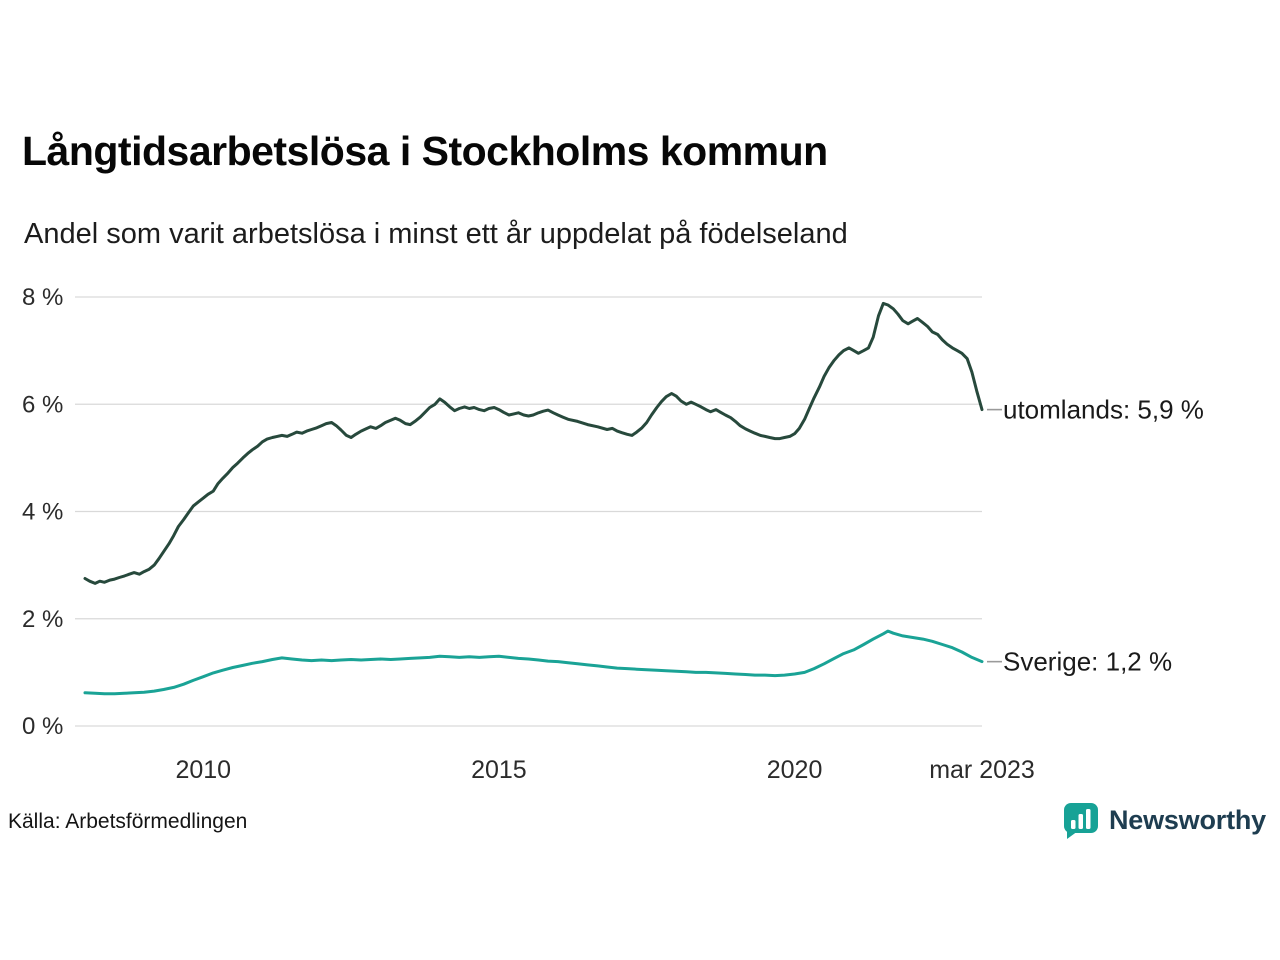 The image size is (1280, 960). Describe the element at coordinates (42, 297) in the screenshot. I see `y-tick-label: 8 %` at that location.